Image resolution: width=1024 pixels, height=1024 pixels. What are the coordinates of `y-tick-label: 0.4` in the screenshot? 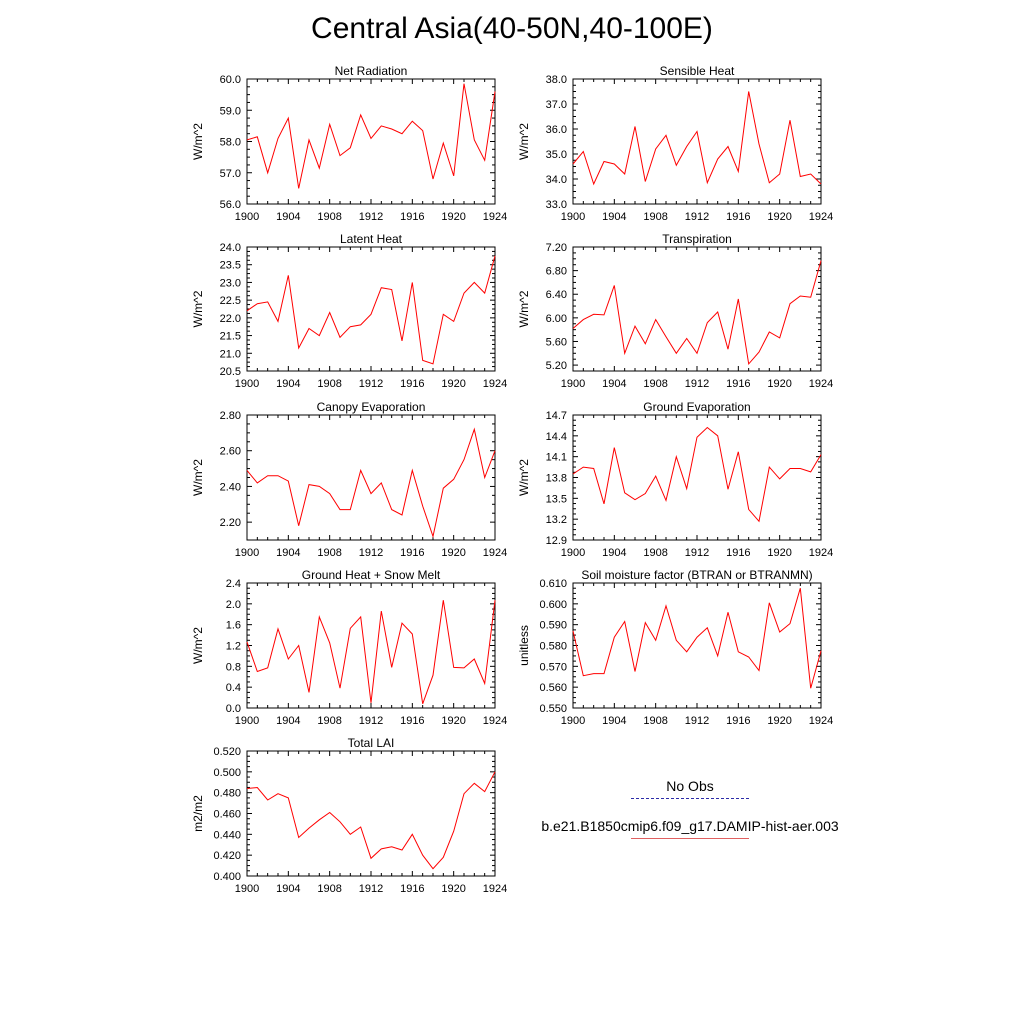 It's located at (233, 688).